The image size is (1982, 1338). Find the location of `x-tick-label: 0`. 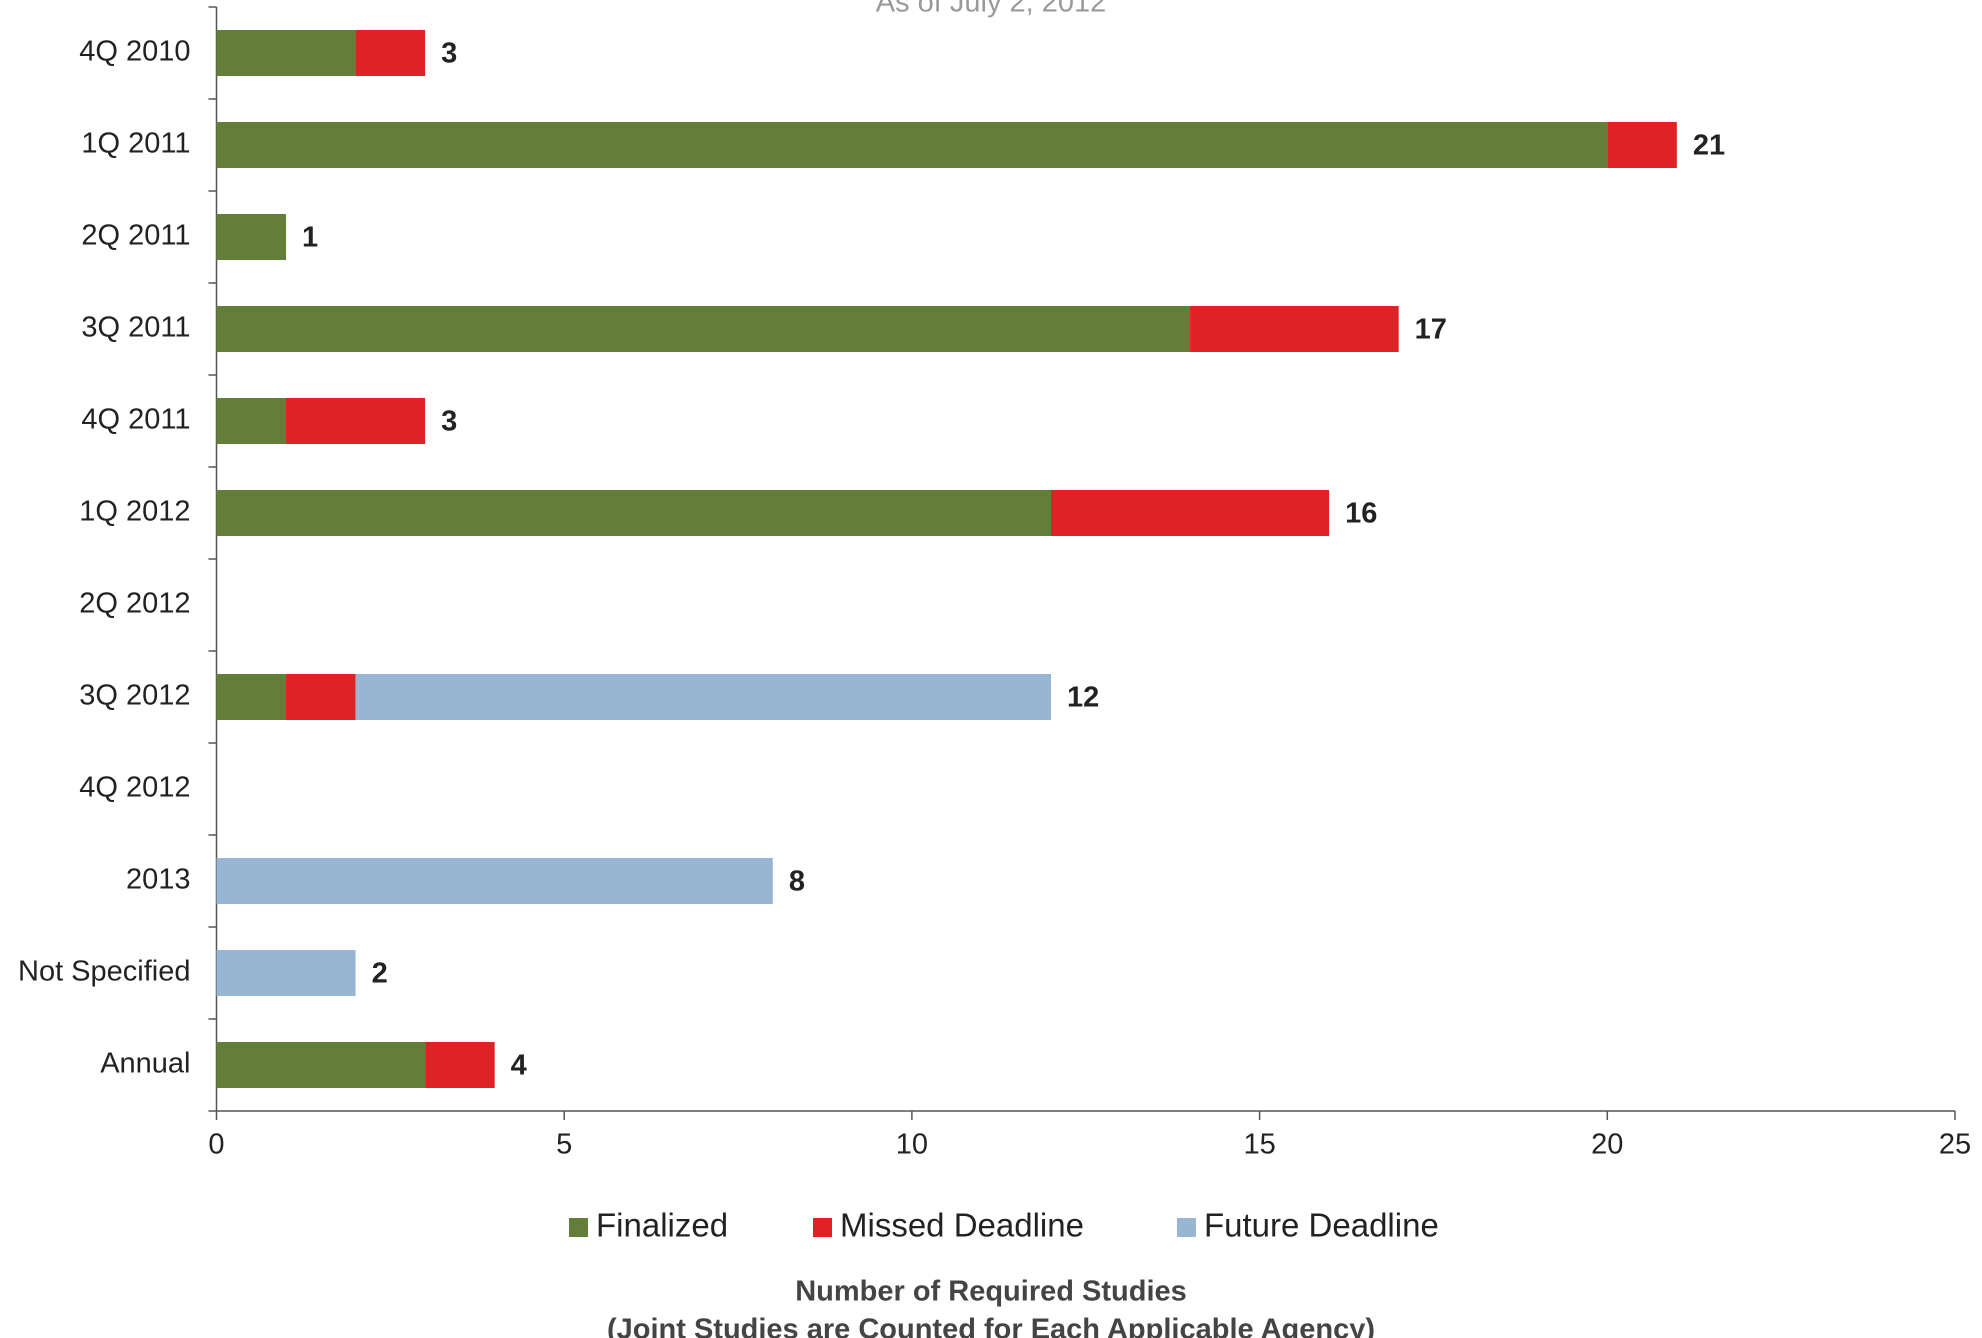

x-tick-label: 0 is located at coordinates (216, 1145).